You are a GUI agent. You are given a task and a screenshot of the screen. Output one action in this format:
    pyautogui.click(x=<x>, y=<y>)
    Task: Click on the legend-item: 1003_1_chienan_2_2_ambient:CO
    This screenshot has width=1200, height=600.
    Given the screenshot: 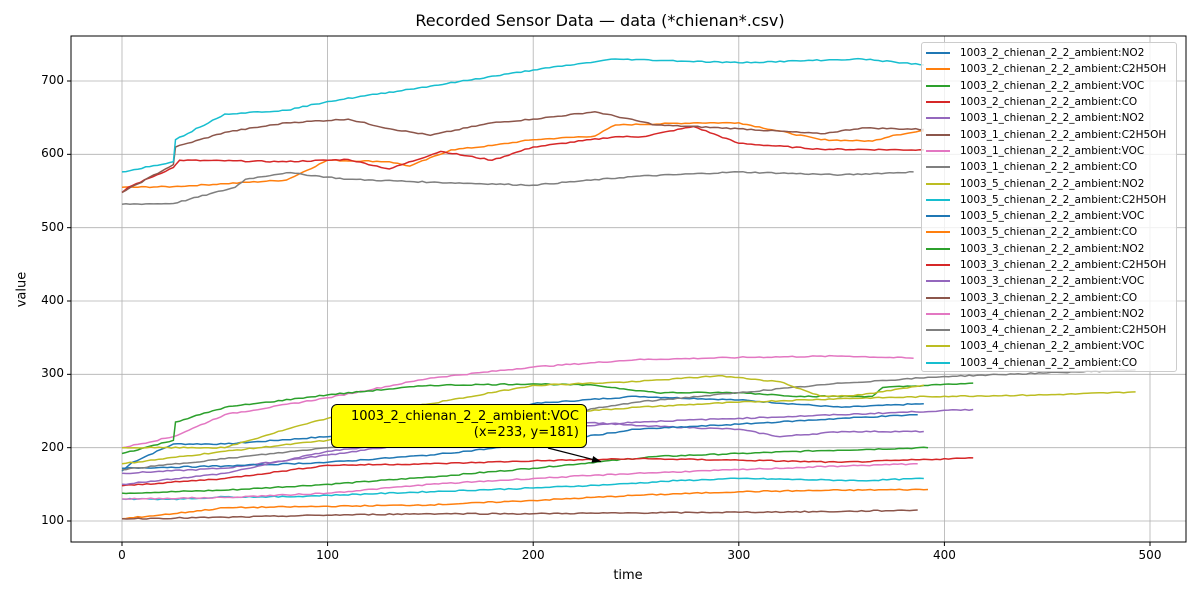 What is the action you would take?
    pyautogui.click(x=1049, y=167)
    